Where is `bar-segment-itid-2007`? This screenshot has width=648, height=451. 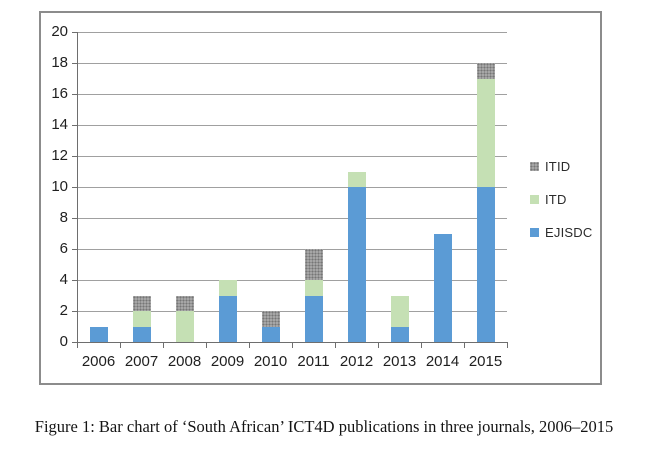
bar-segment-itid-2007 is located at coordinates (142, 303).